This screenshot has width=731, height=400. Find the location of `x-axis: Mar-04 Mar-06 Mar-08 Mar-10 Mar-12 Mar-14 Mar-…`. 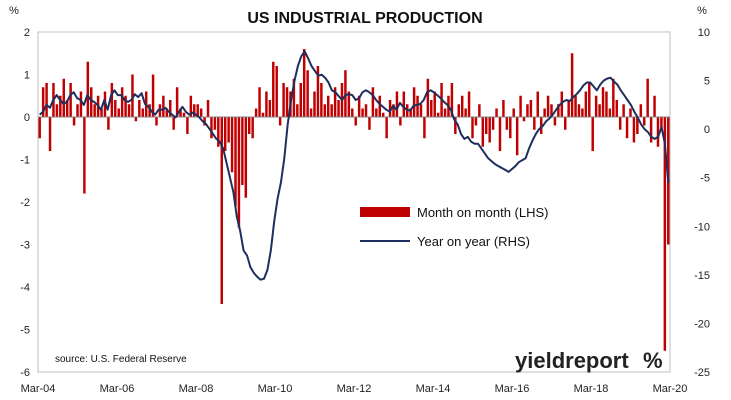

x-axis: Mar-04 Mar-06 Mar-08 Mar-10 Mar-12 Mar-14 Mar-… is located at coordinates (354, 389).